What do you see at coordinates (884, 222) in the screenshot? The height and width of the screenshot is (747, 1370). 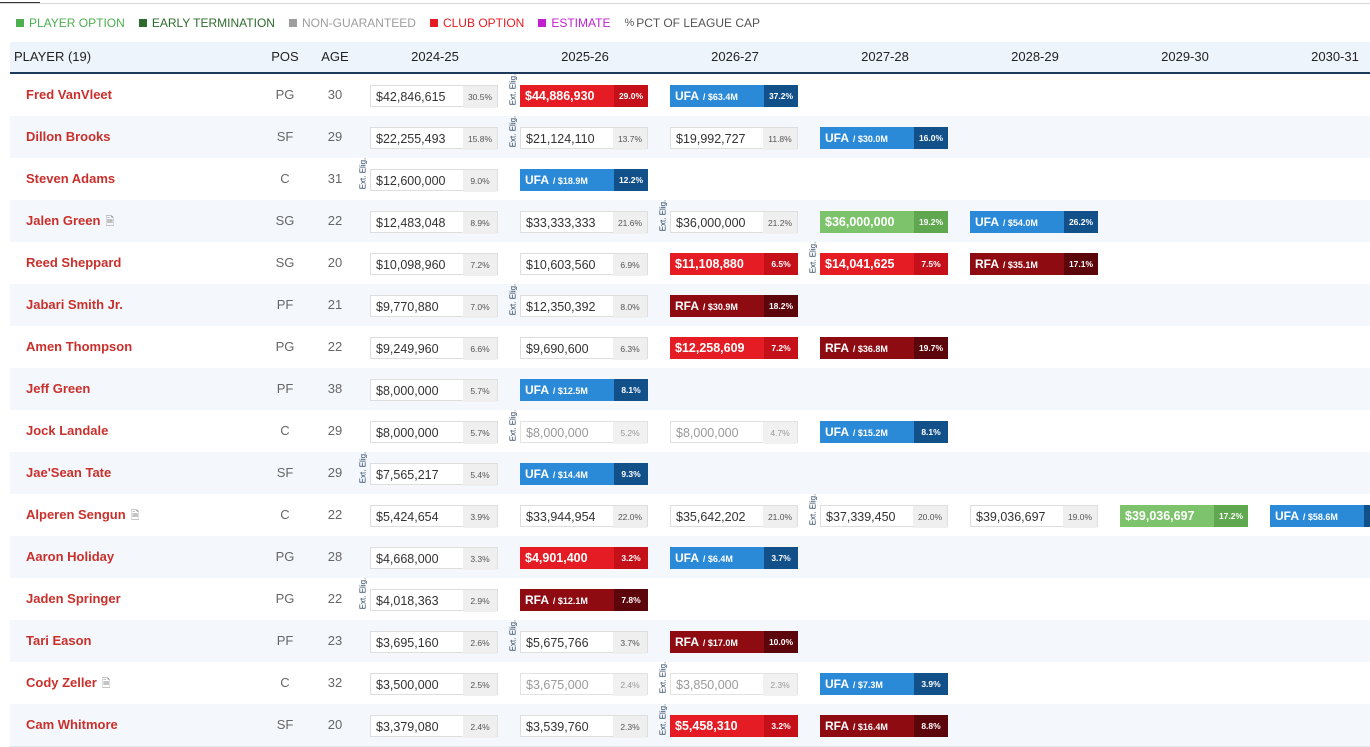 I see `salary-cell-po: $36,000,000 19.2%` at bounding box center [884, 222].